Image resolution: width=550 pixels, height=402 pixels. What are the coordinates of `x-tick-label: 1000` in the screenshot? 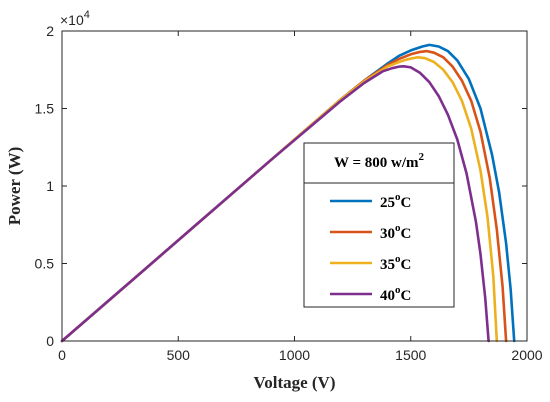 It's located at (294, 355).